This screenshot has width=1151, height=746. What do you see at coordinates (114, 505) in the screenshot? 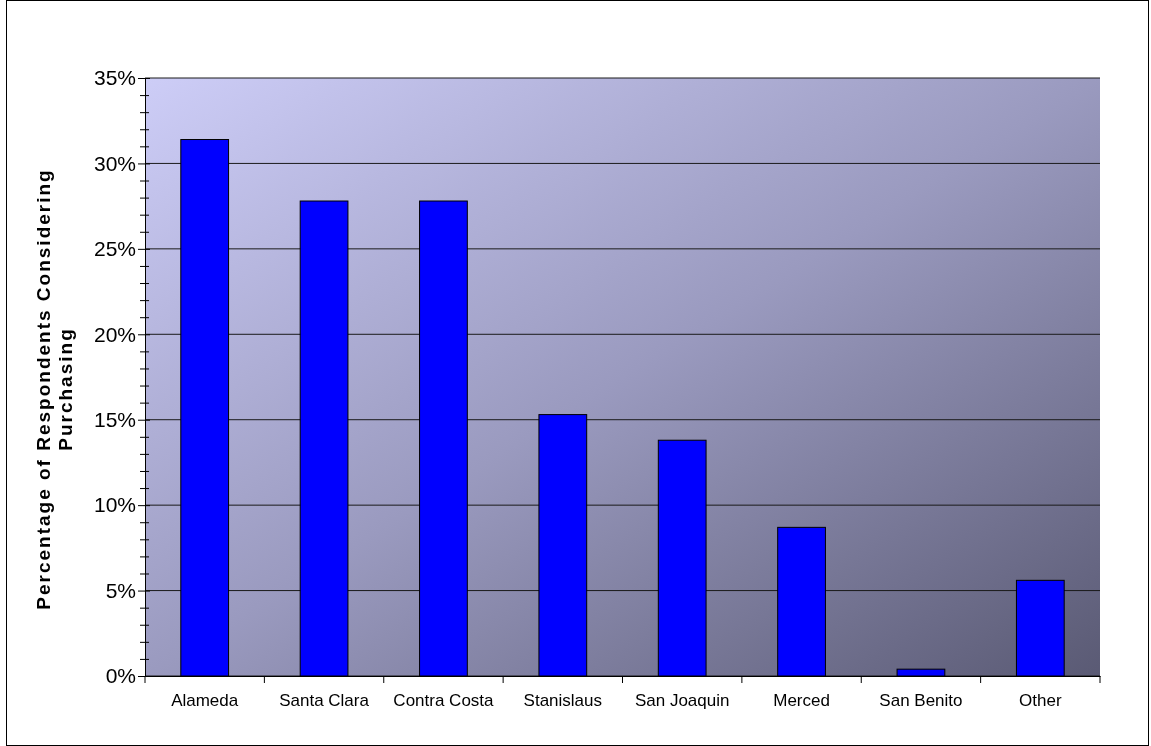
I see `y-tick-label: 10%` at bounding box center [114, 505].